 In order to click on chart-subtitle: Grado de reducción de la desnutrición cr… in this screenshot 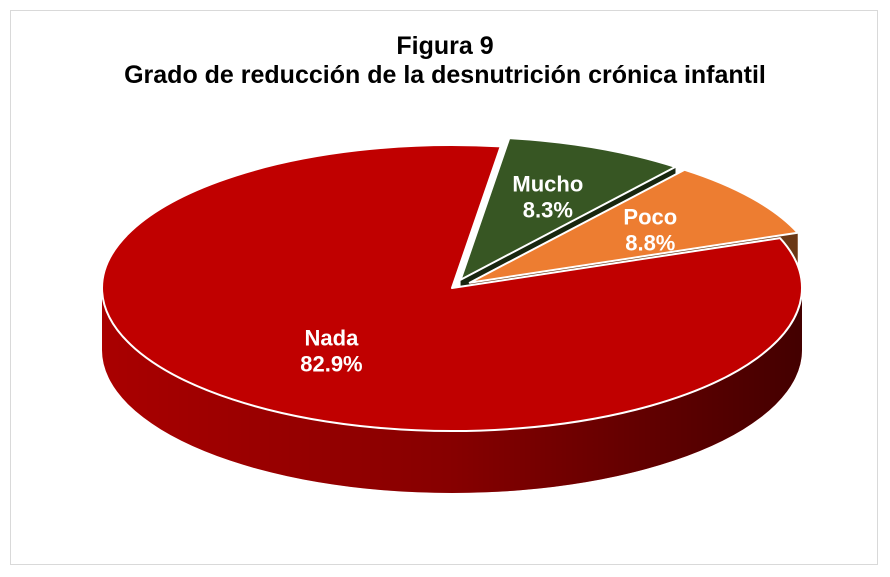, I will do `click(445, 75)`.